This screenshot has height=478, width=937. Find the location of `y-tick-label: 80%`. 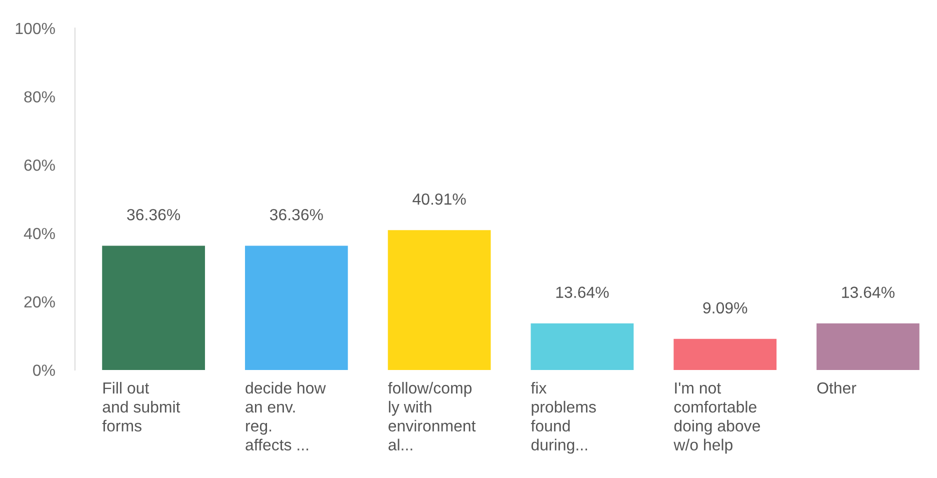

y-tick-label: 80% is located at coordinates (39, 96).